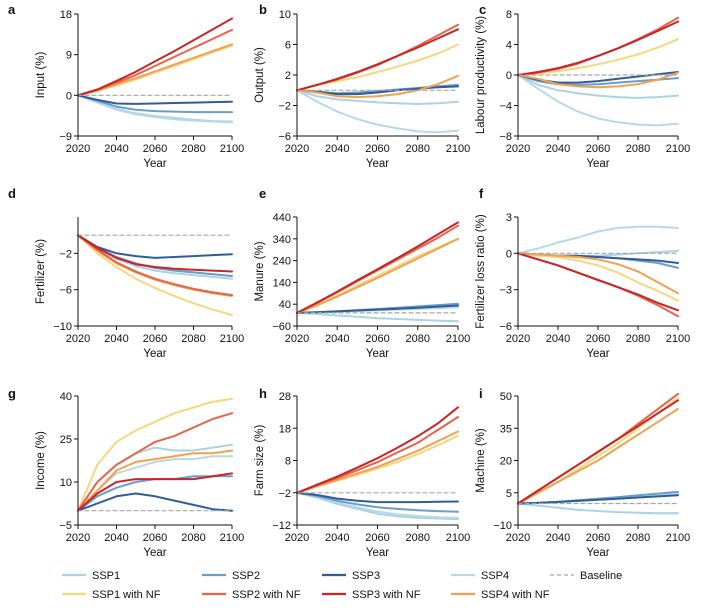  Describe the element at coordinates (260, 75) in the screenshot. I see `y-axis-label: Output (%)` at that location.